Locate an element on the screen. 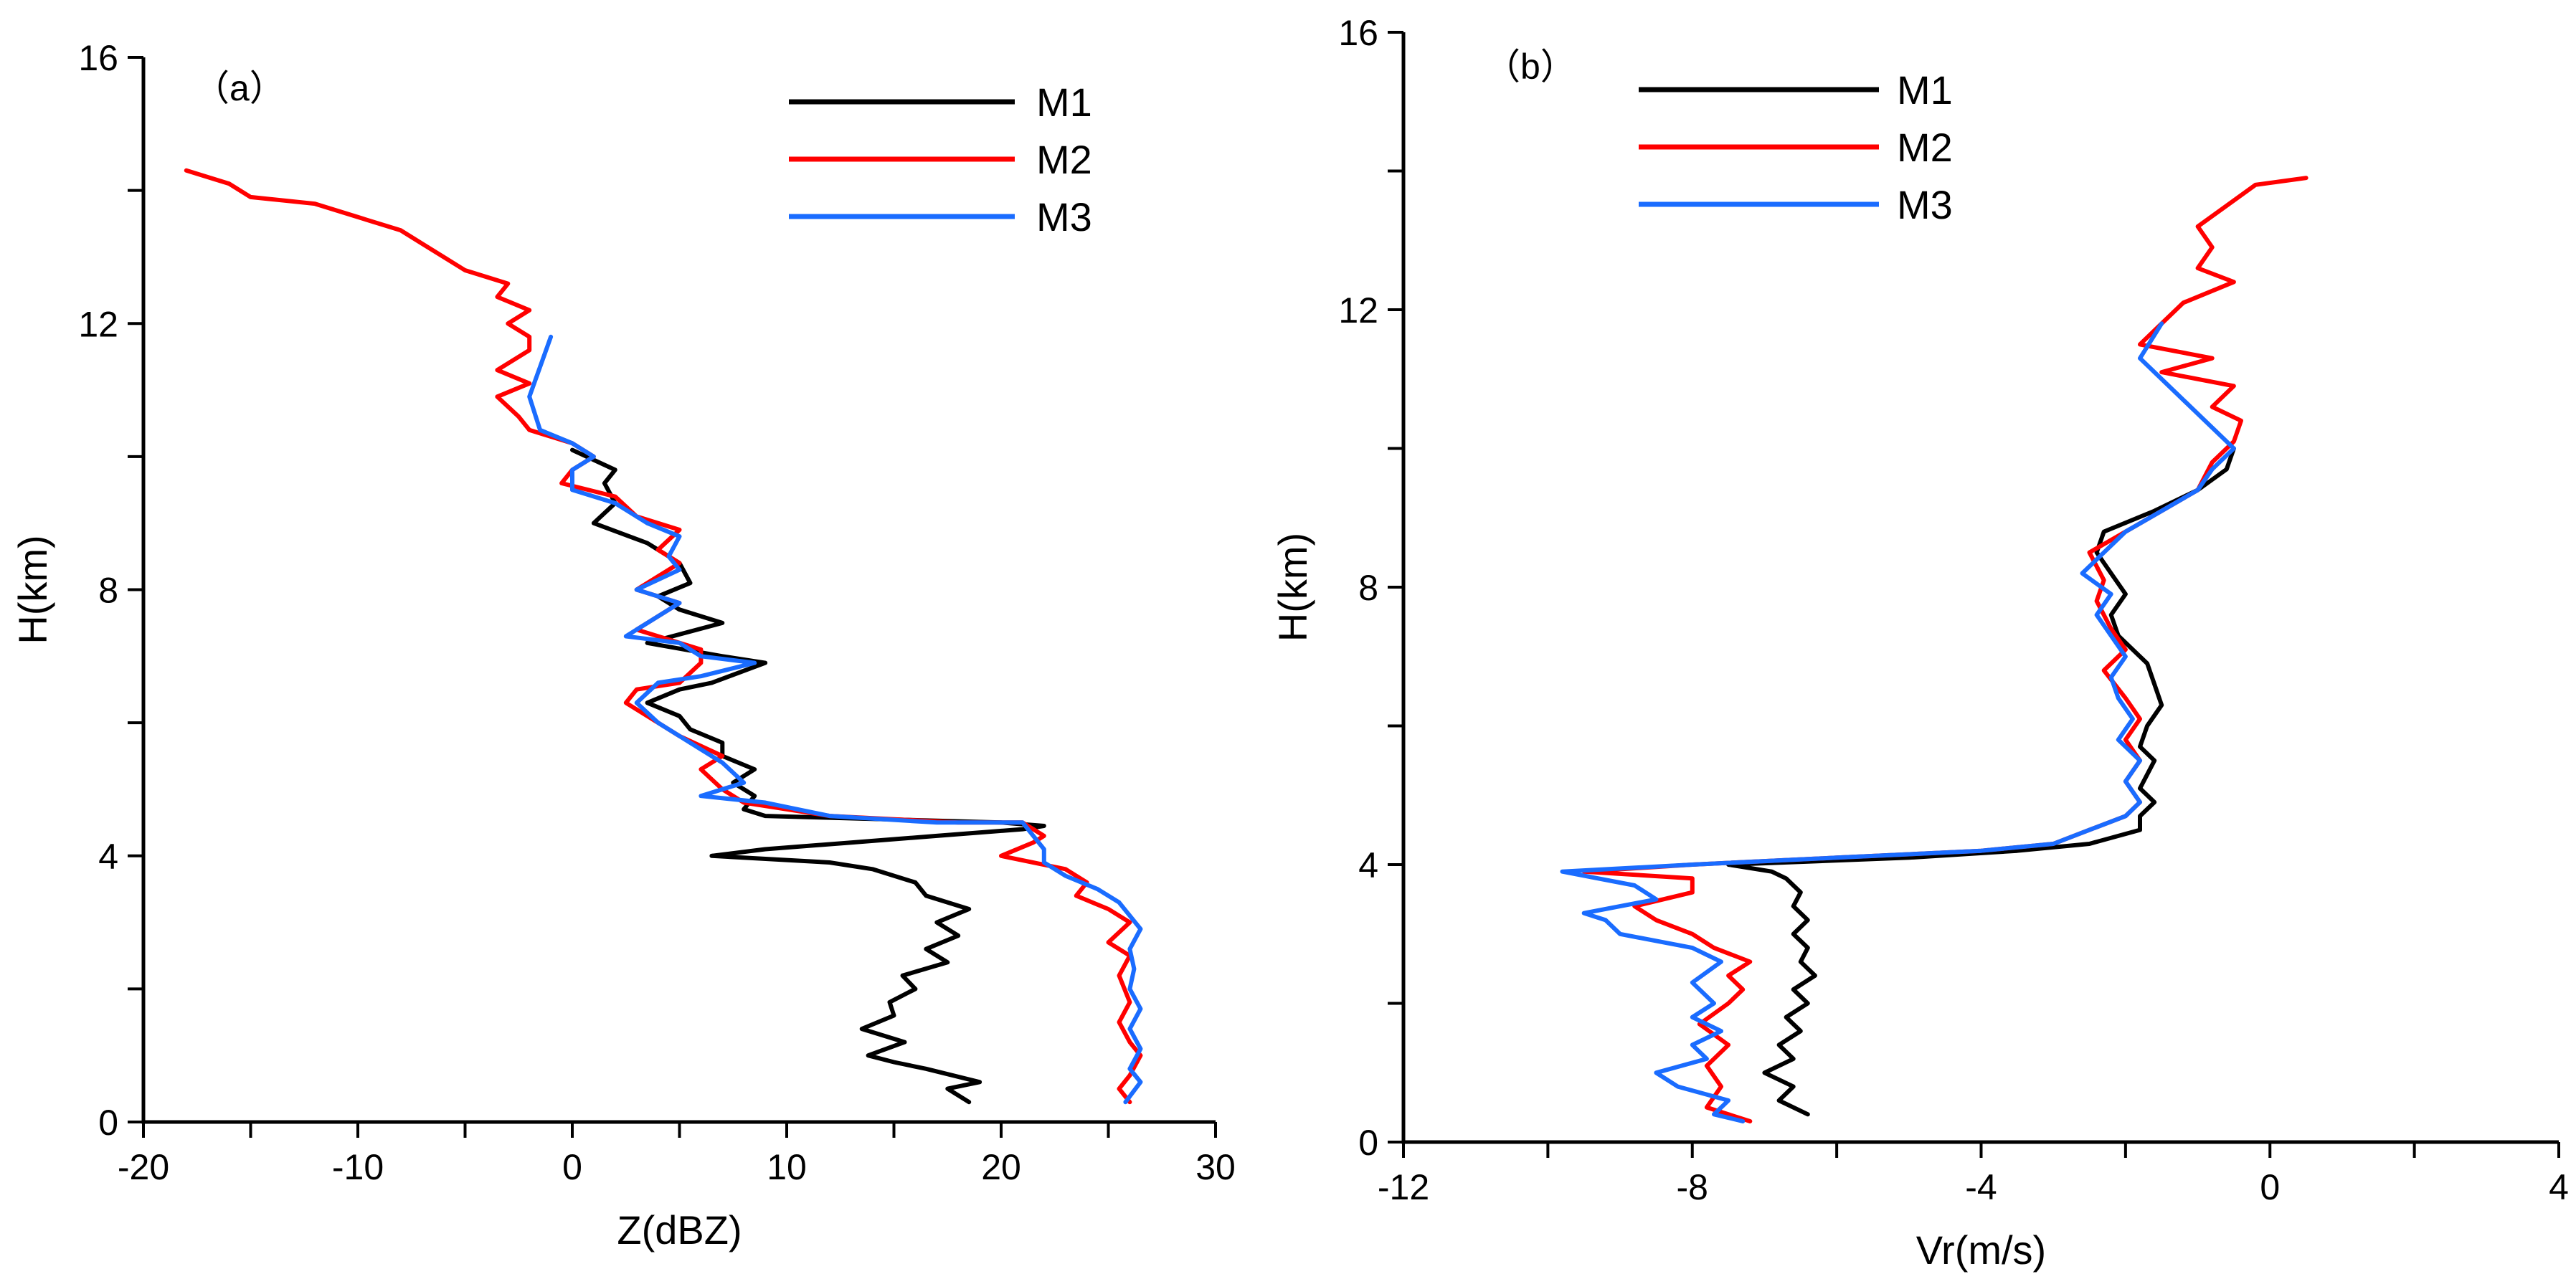 The image size is (2576, 1279). series-line-m3 is located at coordinates (835, 719).